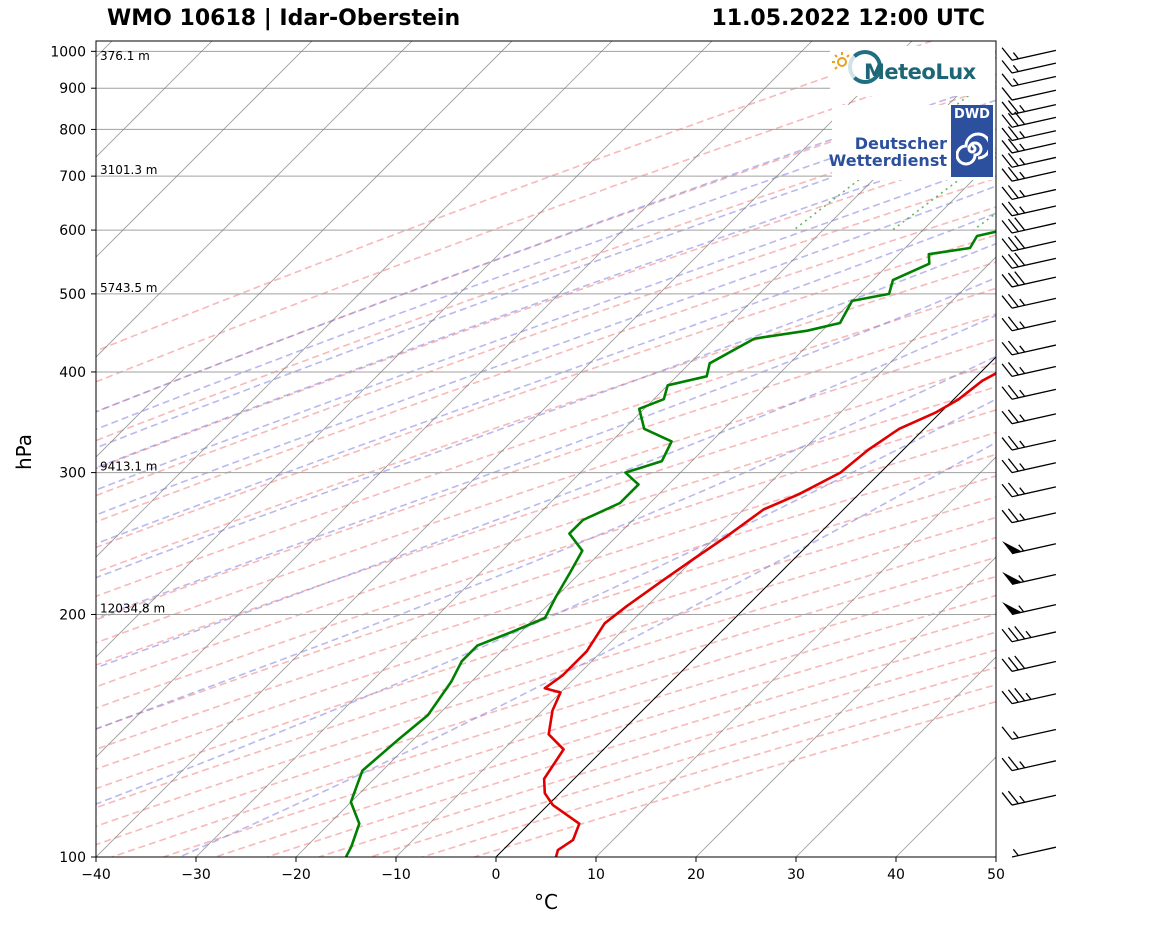  I want to click on x-tick-label: −20, so click(296, 875).